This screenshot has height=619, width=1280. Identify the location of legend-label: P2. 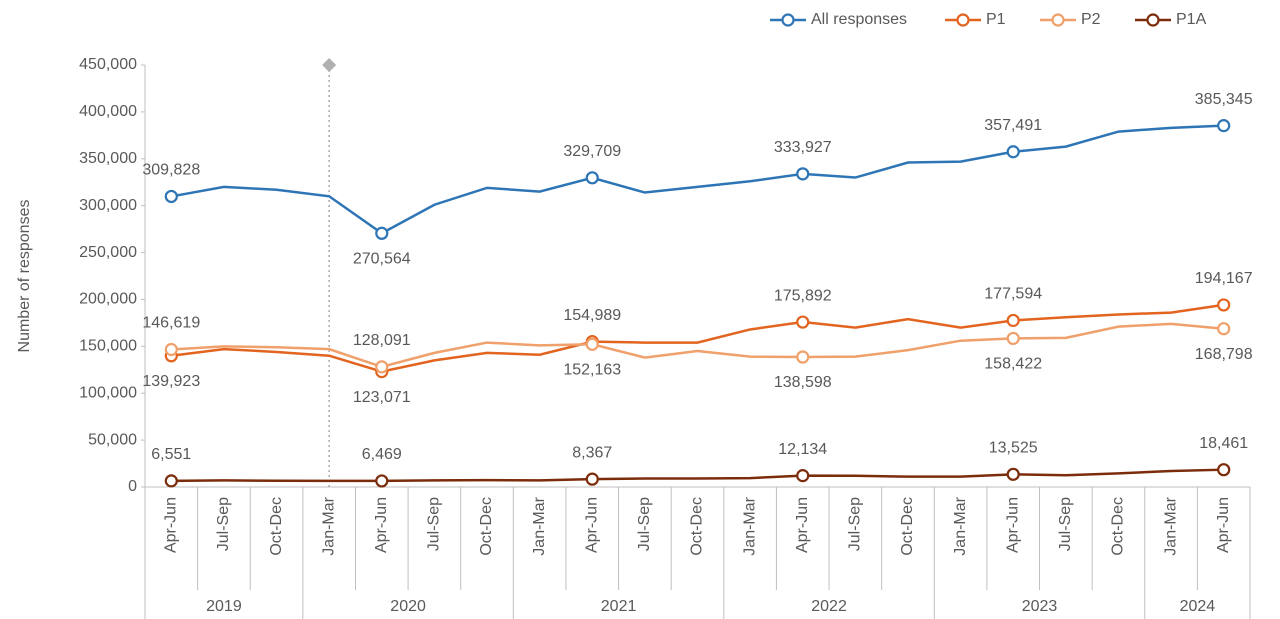
(1091, 19).